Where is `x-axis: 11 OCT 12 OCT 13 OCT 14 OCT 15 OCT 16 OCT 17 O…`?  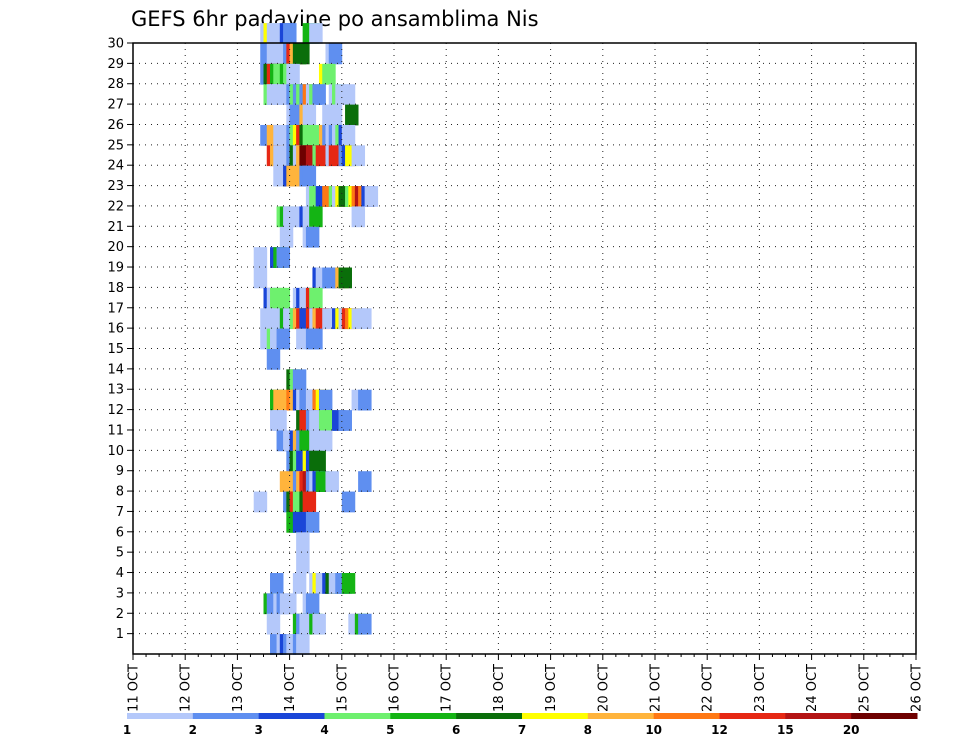
x-axis: 11 OCT 12 OCT 13 OCT 14 OCT 15 OCT 16 OCT 17 O… is located at coordinates (526, 683).